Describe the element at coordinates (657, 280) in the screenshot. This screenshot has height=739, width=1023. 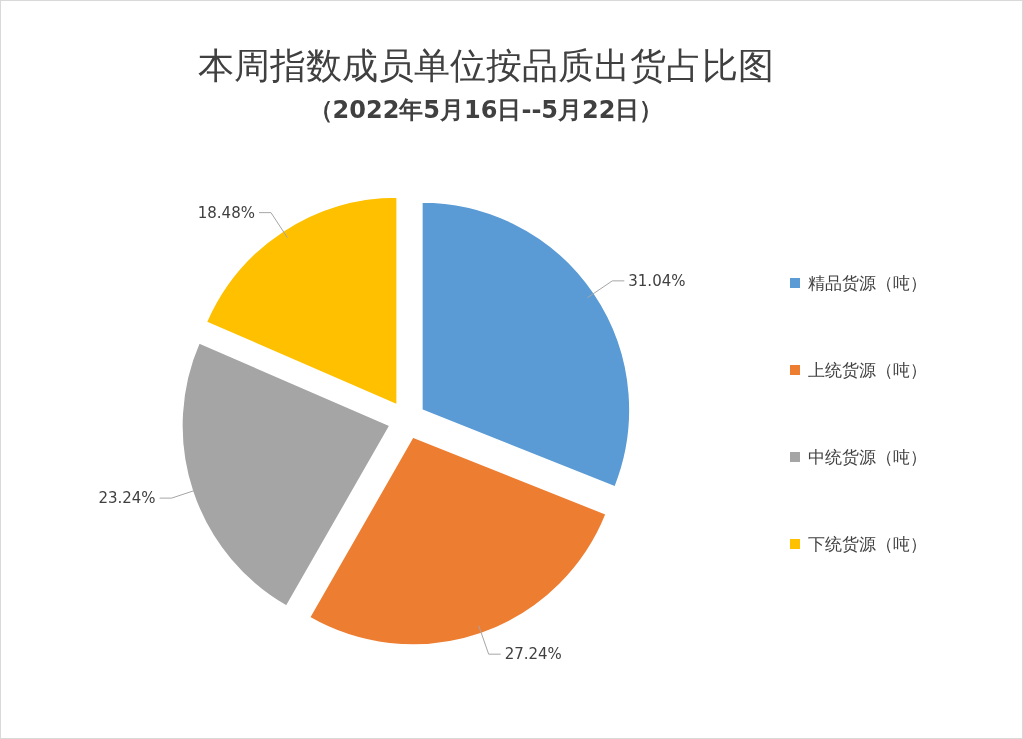
I see `data-label: 31.04%` at that location.